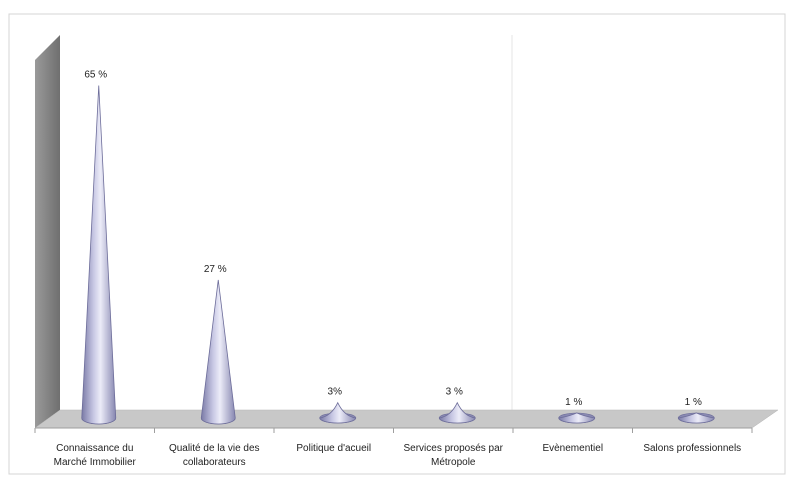  I want to click on category-label: Salons professionnels, so click(692, 448).